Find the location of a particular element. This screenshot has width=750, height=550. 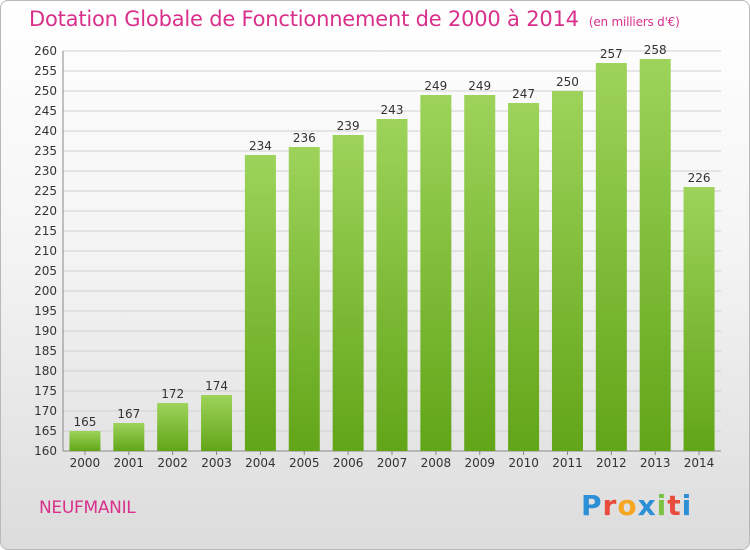

data-label: 257 is located at coordinates (611, 54).